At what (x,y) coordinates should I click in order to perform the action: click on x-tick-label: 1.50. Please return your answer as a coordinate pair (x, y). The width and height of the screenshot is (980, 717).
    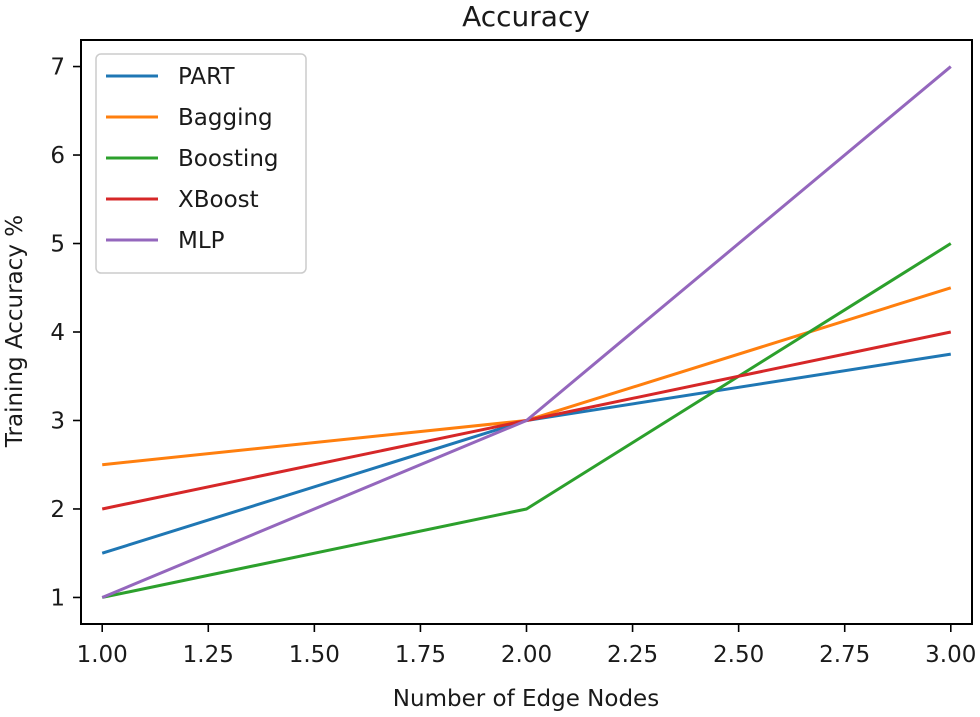
    Looking at the image, I should click on (314, 655).